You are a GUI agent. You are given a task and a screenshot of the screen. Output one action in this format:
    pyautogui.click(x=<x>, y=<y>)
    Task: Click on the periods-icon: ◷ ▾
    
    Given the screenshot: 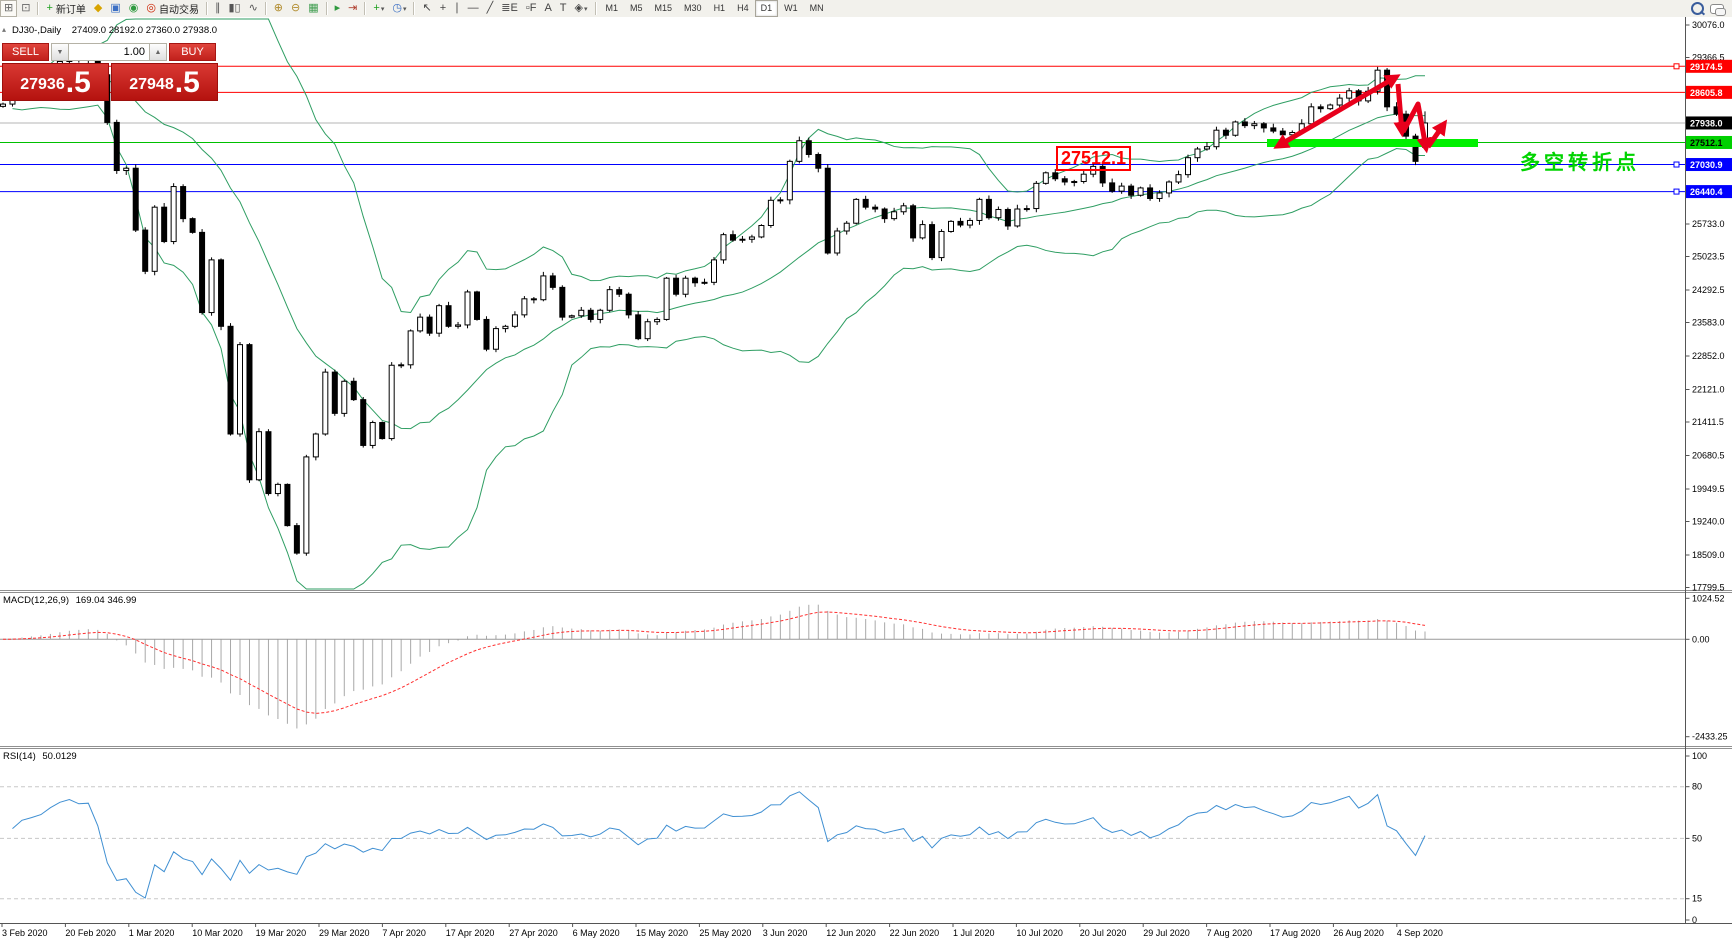 What is the action you would take?
    pyautogui.click(x=399, y=8)
    